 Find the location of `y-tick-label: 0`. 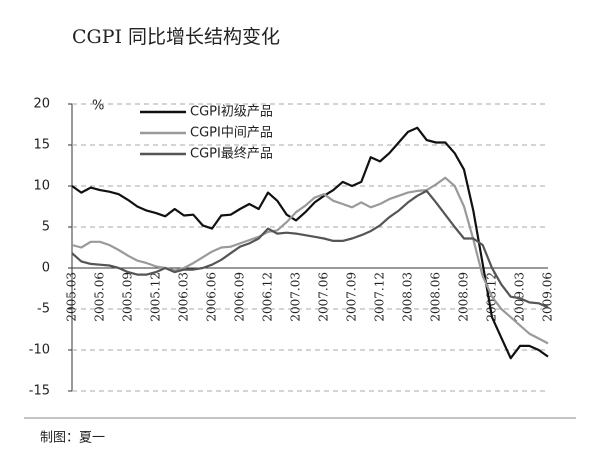

y-tick-label: 0 is located at coordinates (46, 268).